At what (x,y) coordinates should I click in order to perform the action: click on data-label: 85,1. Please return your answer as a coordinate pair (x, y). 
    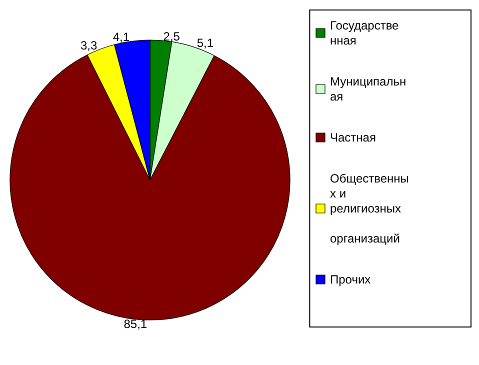
    Looking at the image, I should click on (136, 323).